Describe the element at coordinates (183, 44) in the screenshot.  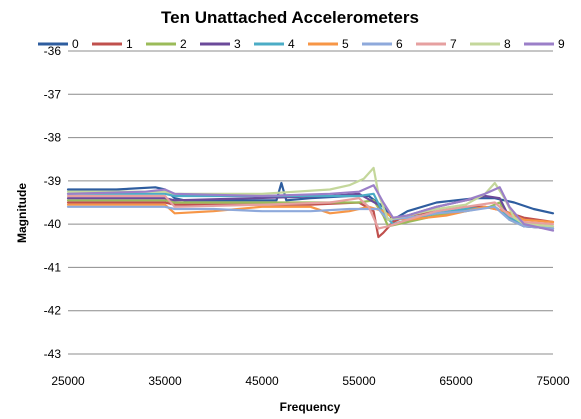
I see `legend-label: 2` at that location.